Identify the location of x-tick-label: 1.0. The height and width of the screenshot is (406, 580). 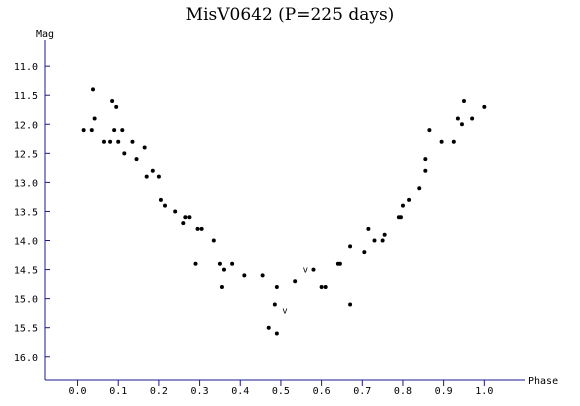
(484, 391).